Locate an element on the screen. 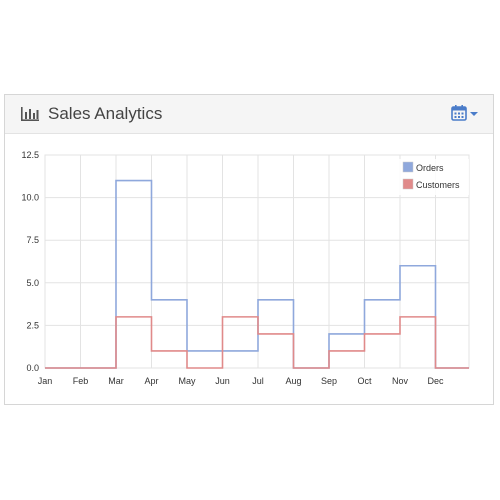  y-tick-label: 5.0 is located at coordinates (32, 283).